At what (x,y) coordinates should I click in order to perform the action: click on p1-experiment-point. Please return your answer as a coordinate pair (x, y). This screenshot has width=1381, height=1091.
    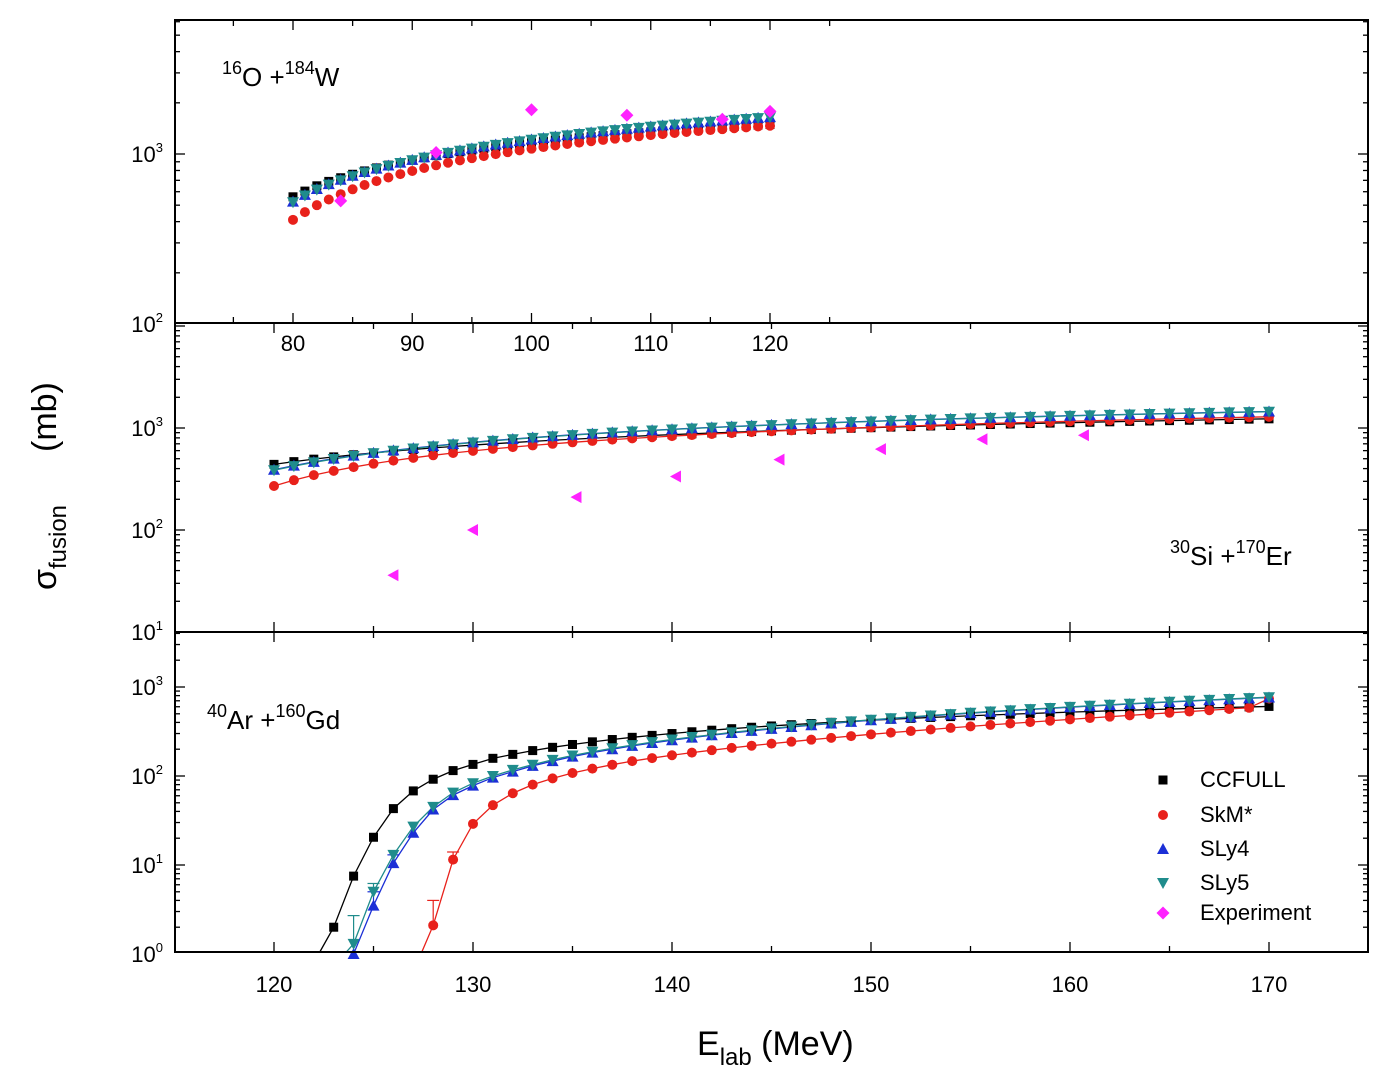
    Looking at the image, I should click on (779, 459).